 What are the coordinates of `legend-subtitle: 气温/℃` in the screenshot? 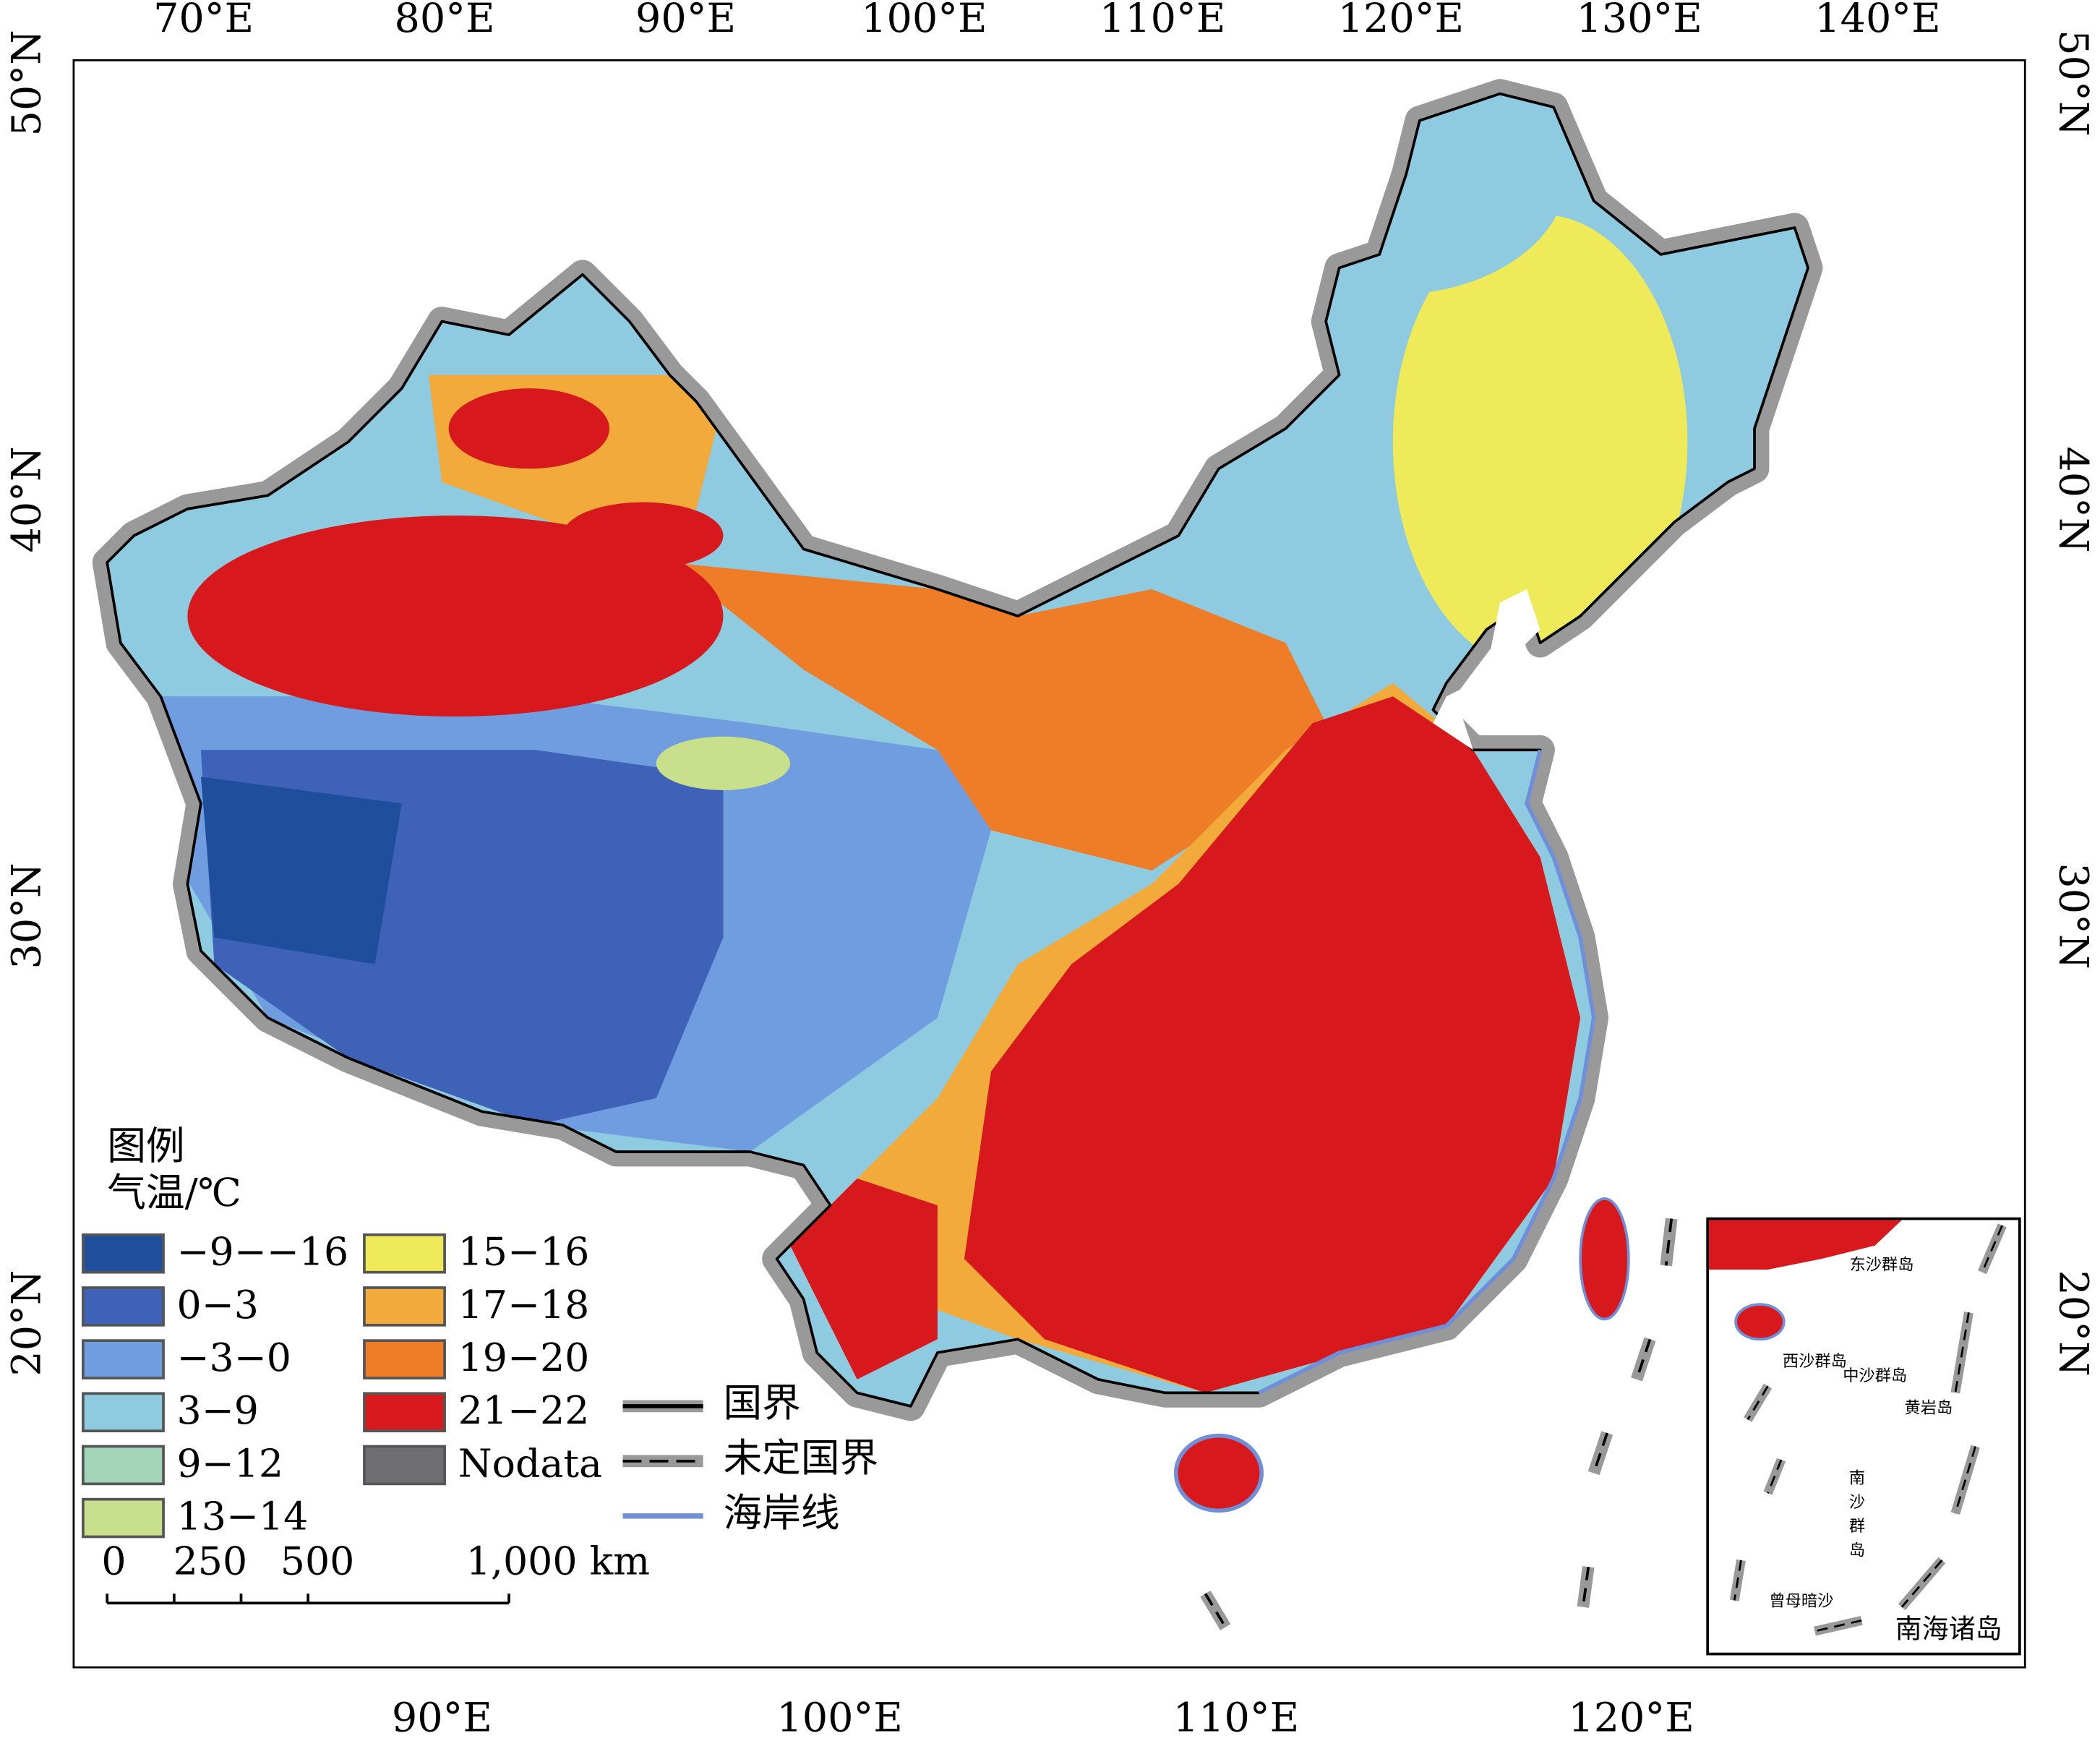 It's located at (174, 1193).